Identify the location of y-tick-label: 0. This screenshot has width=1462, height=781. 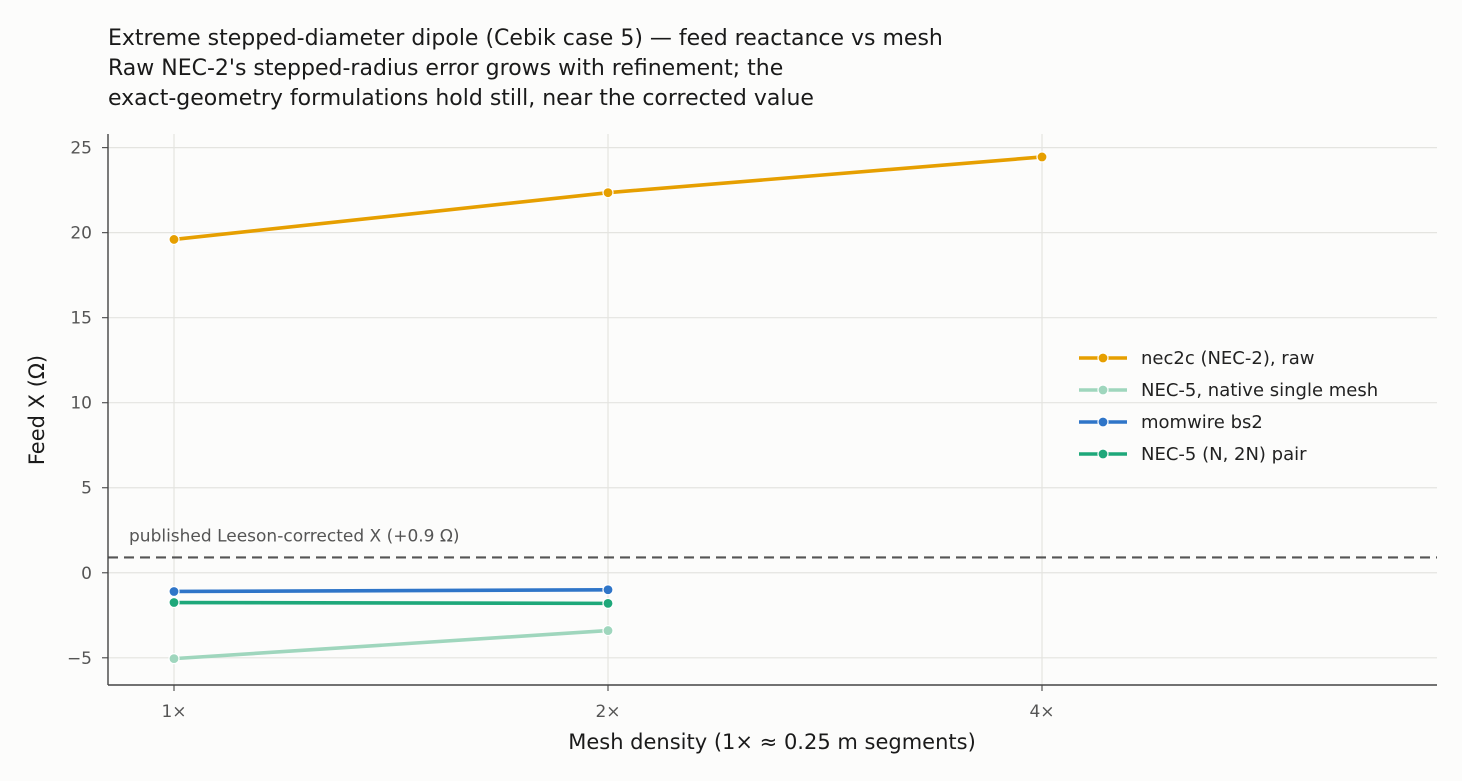
(86, 574).